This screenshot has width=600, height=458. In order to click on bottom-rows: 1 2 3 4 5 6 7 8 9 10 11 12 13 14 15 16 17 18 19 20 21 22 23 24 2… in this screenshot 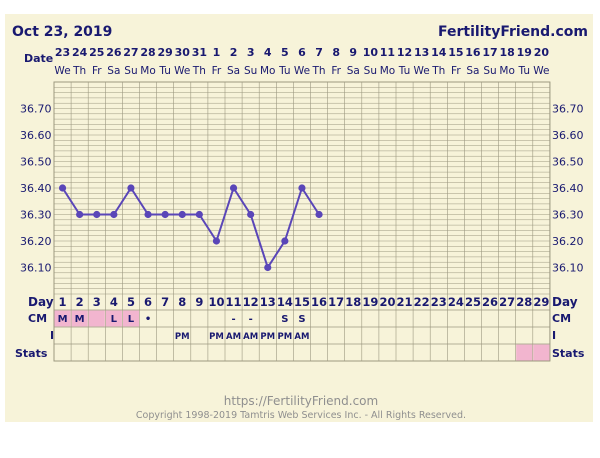, I will do `click(302, 328)`.